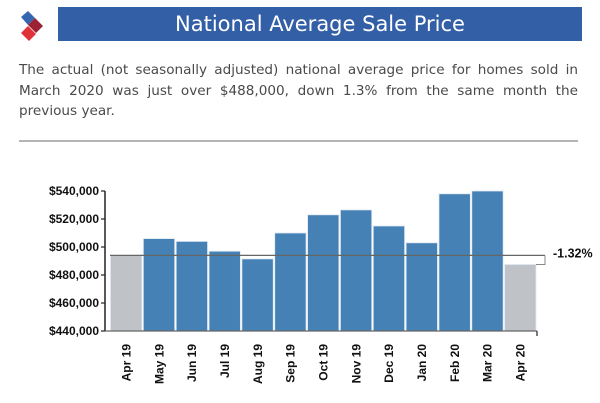 The width and height of the screenshot is (600, 403). Describe the element at coordinates (74, 219) in the screenshot. I see `y-tick-label: $520,000` at that location.